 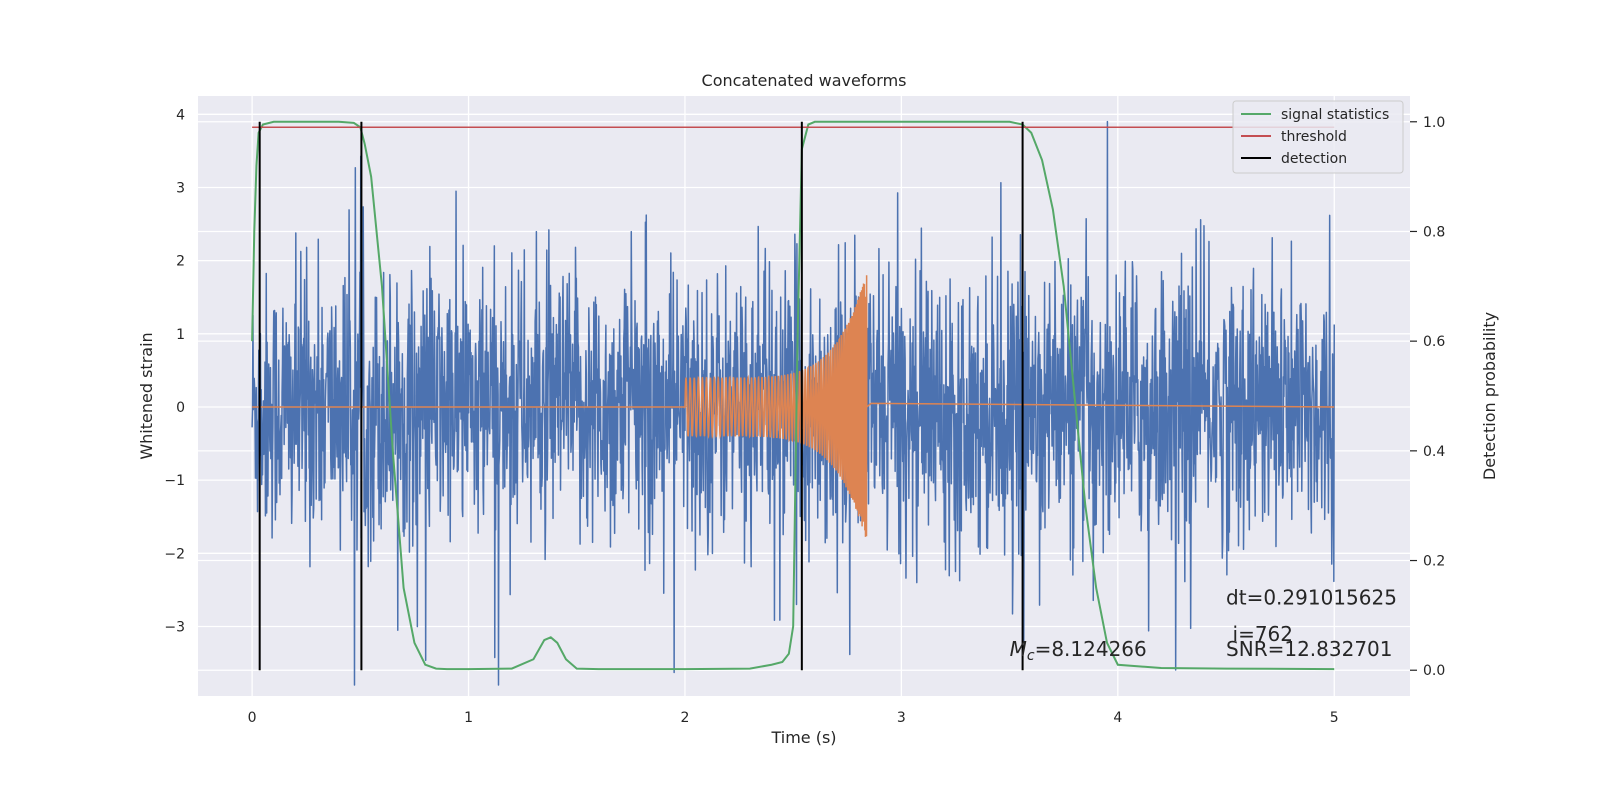 I want to click on y-tick-label: 4, so click(x=180, y=115).